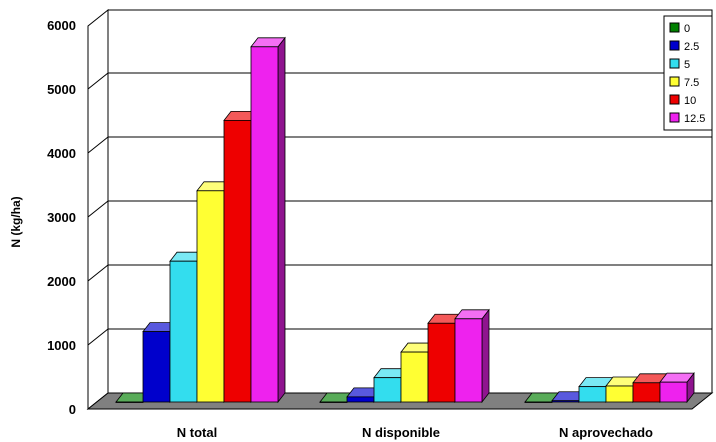 The height and width of the screenshot is (442, 716). I want to click on legend-label: 12.5, so click(694, 119).